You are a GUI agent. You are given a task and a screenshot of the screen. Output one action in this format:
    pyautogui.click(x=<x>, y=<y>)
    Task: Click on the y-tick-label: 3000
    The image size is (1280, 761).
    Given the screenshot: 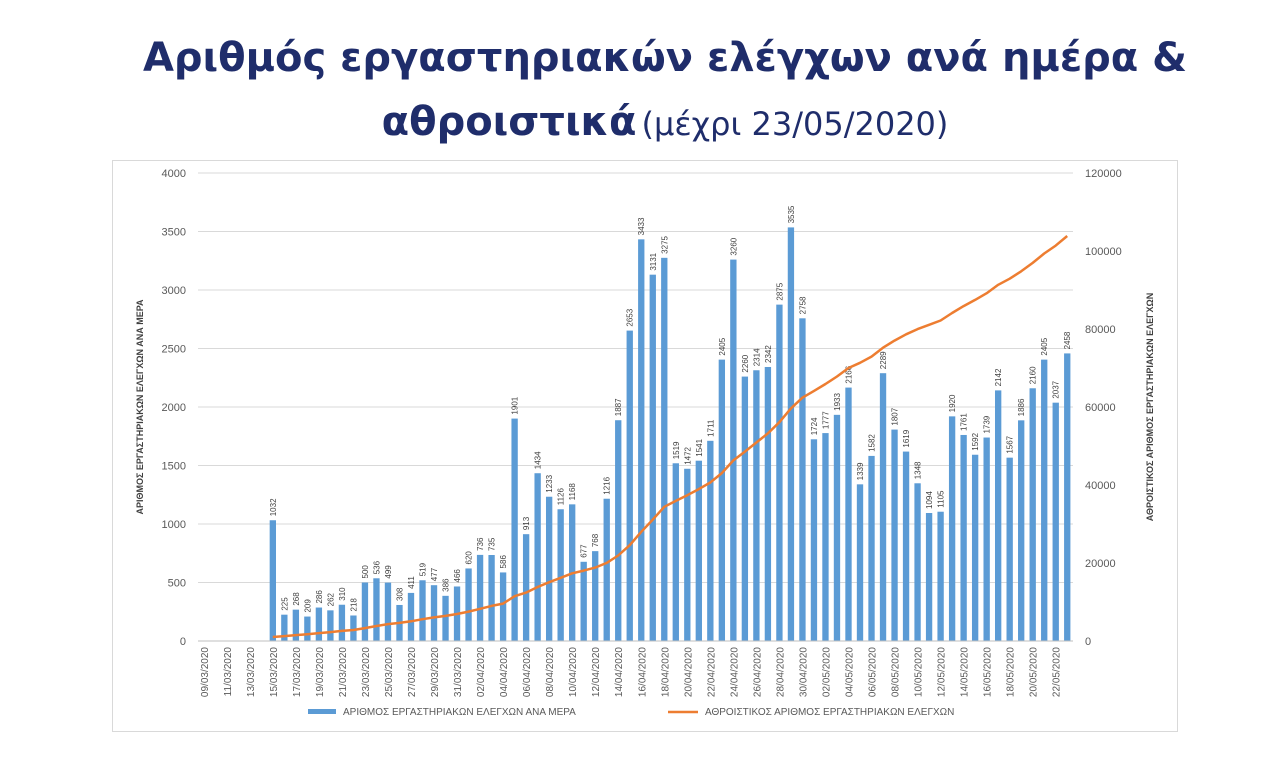 What is the action you would take?
    pyautogui.click(x=174, y=291)
    